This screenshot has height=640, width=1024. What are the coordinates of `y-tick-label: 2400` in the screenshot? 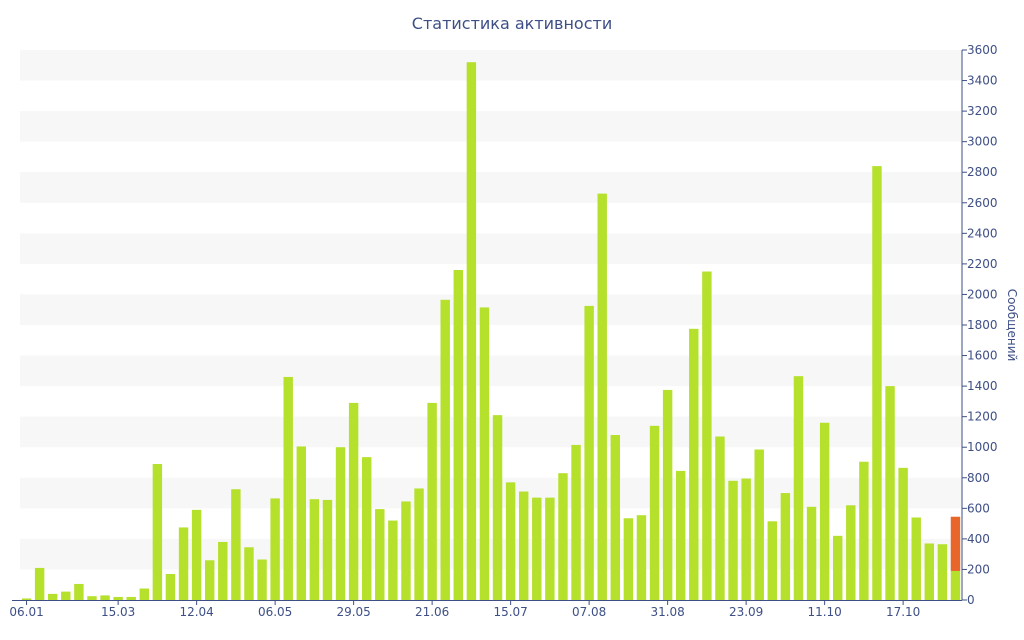 It's located at (982, 233).